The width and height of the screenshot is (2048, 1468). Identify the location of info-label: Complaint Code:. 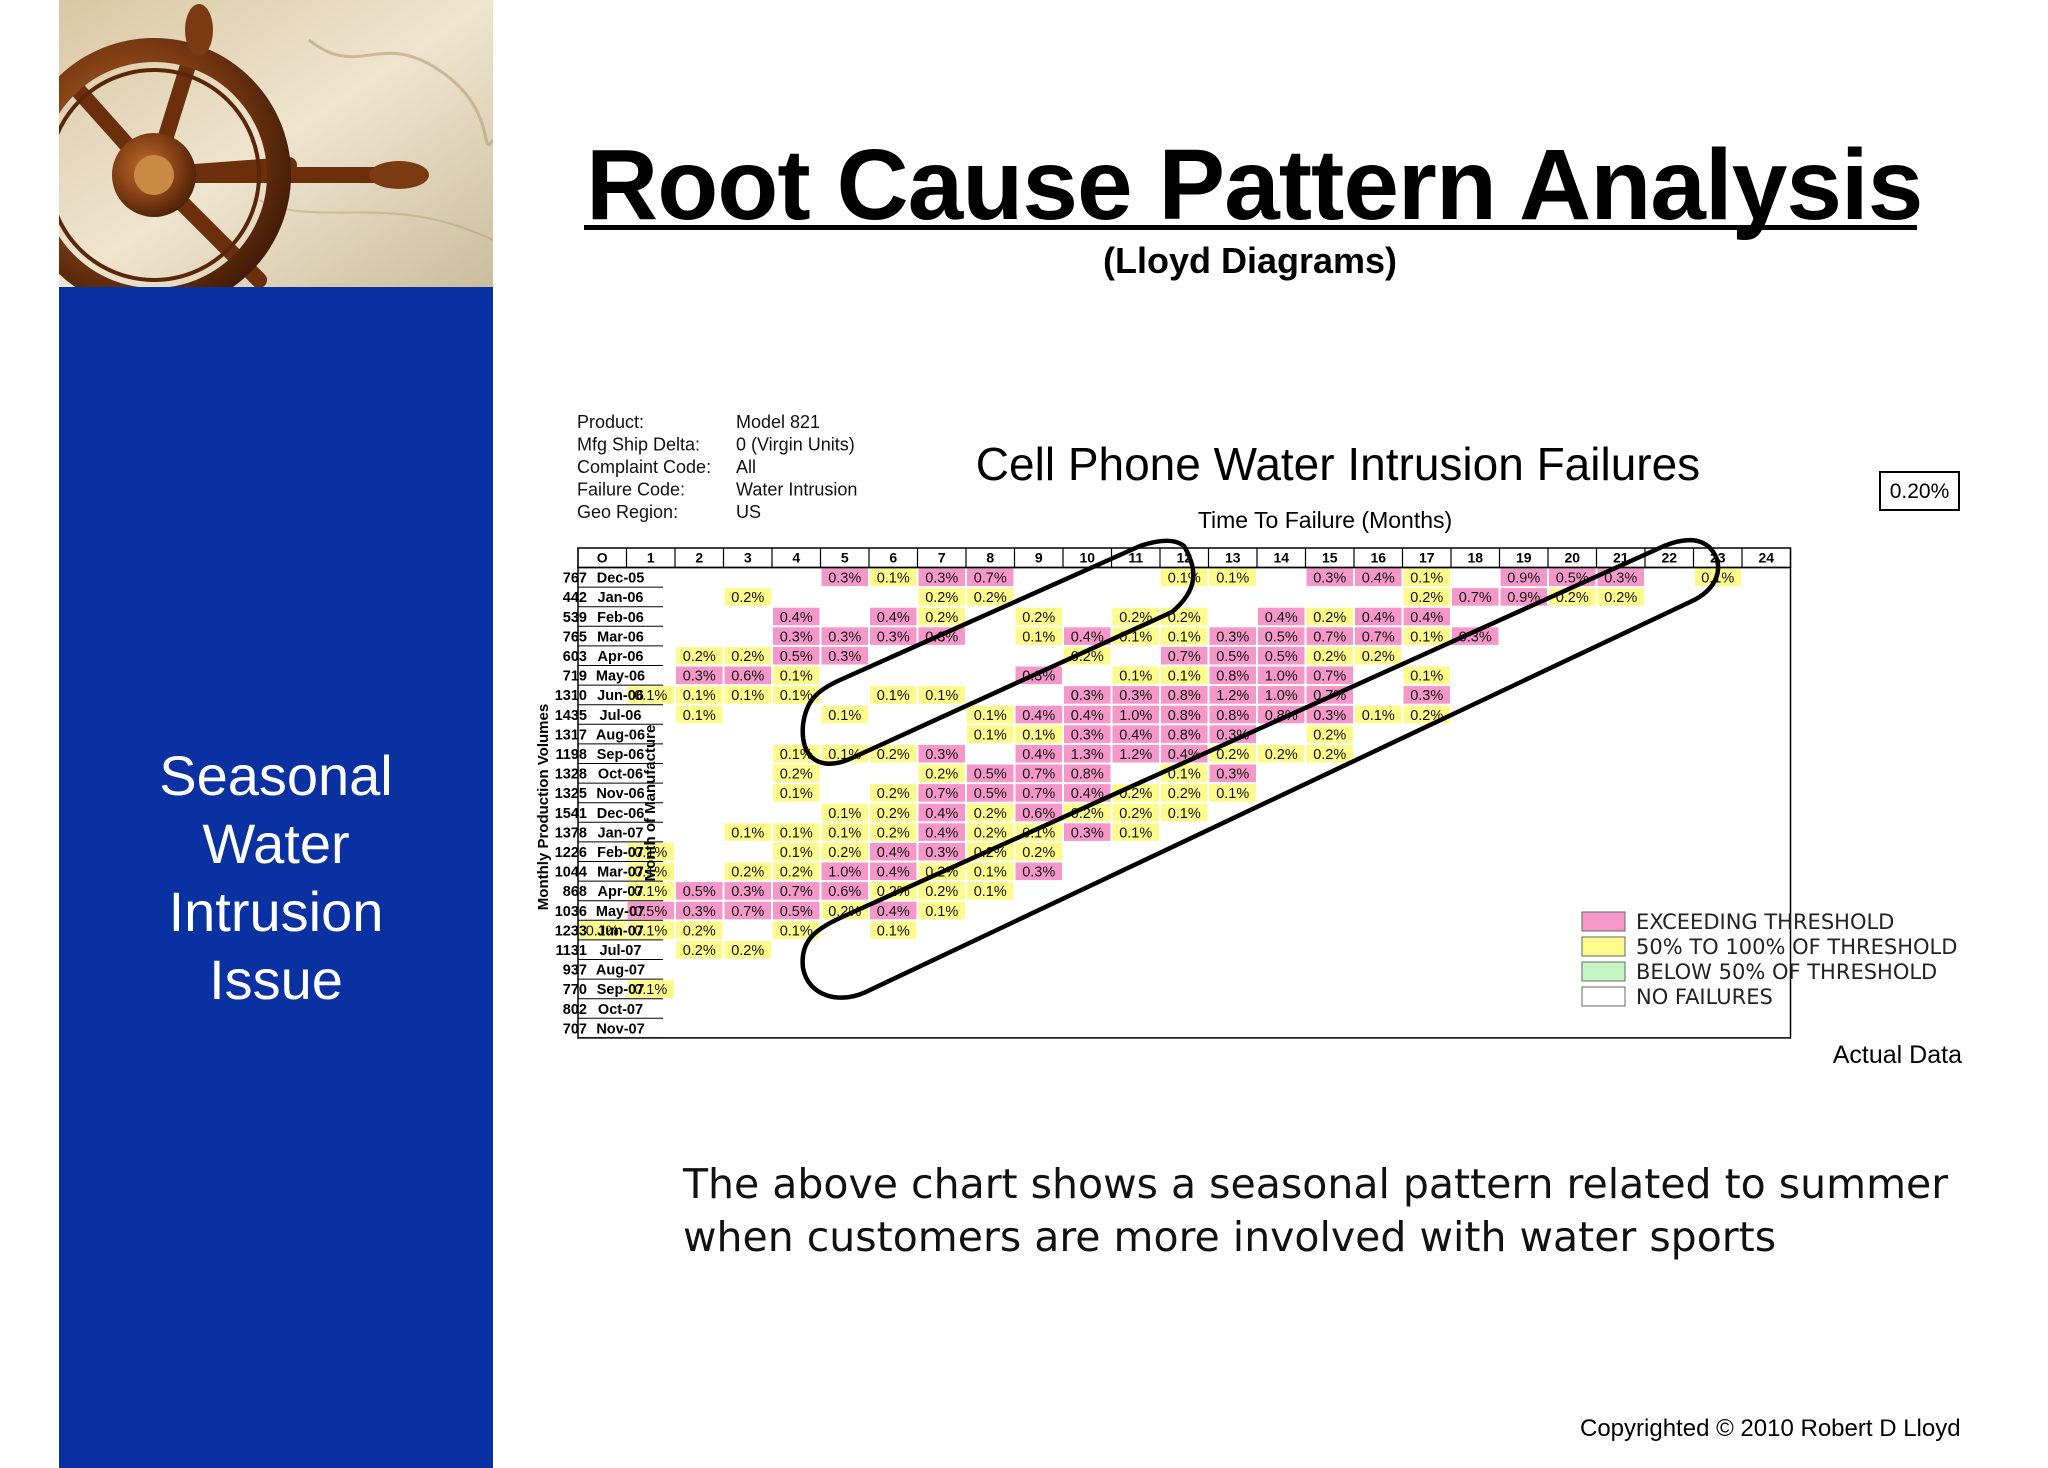
(644, 467).